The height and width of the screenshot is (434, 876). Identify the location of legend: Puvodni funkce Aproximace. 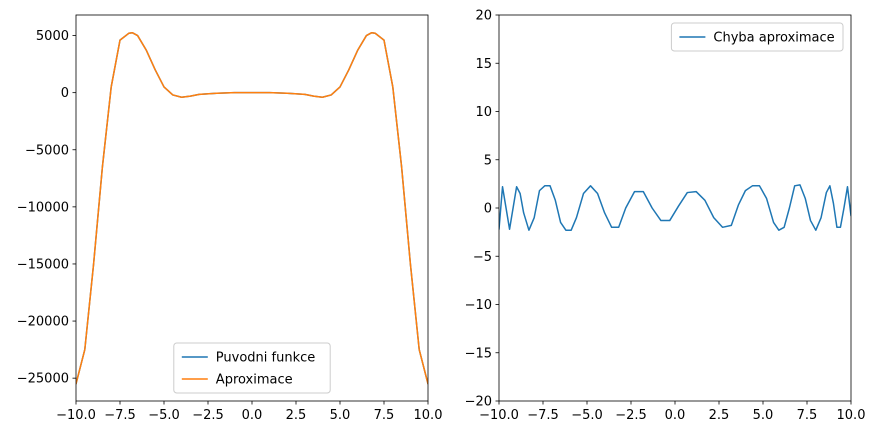
(252, 368).